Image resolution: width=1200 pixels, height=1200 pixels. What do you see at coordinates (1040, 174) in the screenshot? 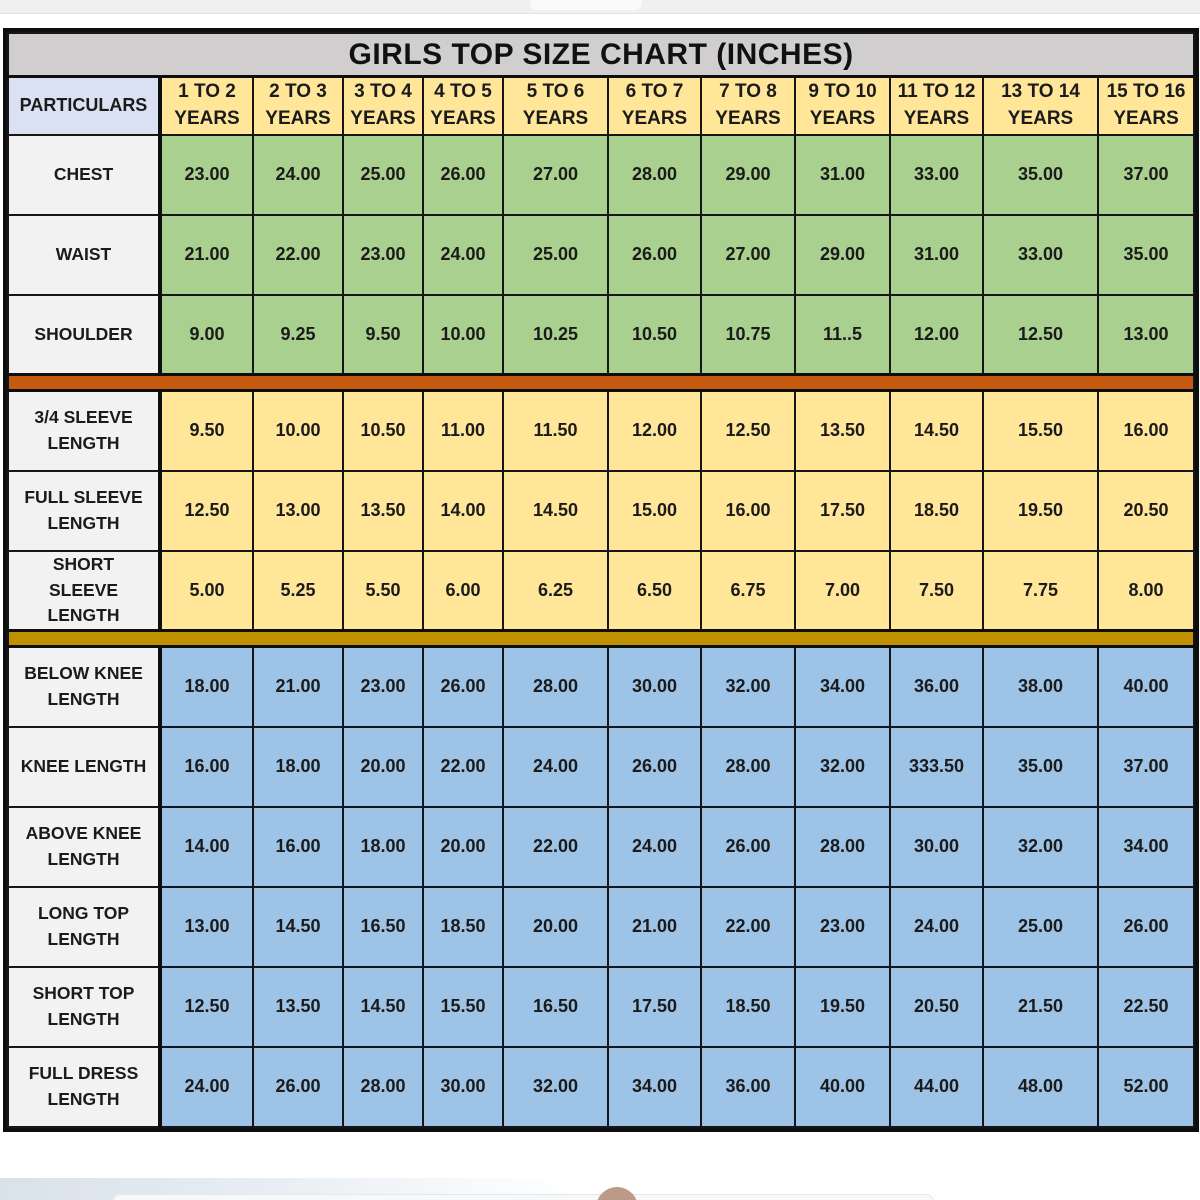
I see `value-cell-chest-9: 35.00` at bounding box center [1040, 174].